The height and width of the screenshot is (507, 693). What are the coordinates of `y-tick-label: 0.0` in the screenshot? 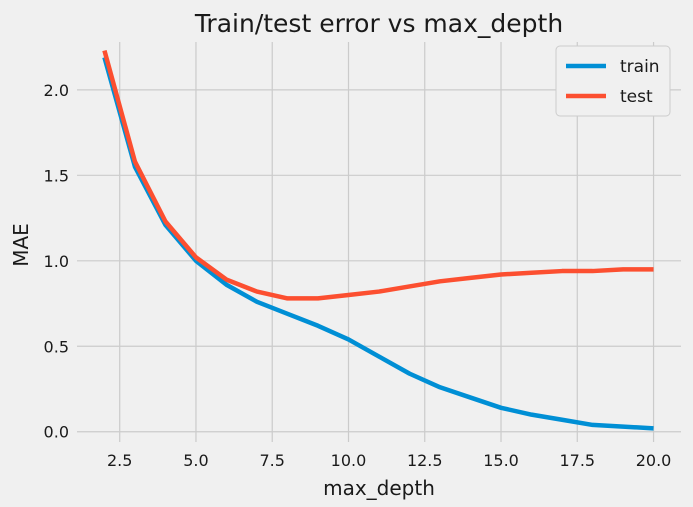 It's located at (56, 432).